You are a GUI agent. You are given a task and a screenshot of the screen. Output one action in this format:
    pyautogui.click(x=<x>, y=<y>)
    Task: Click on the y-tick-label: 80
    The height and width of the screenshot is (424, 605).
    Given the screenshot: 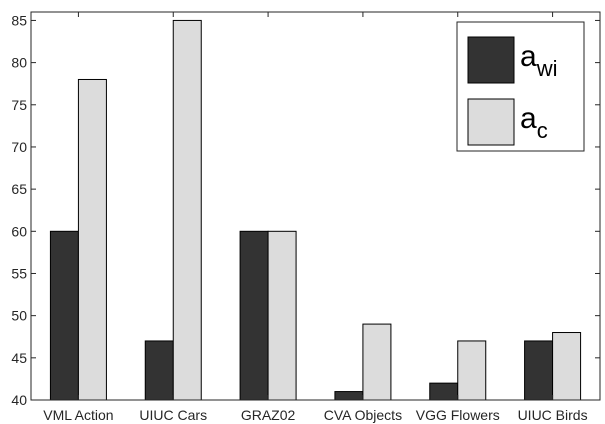 What is the action you would take?
    pyautogui.click(x=19, y=63)
    